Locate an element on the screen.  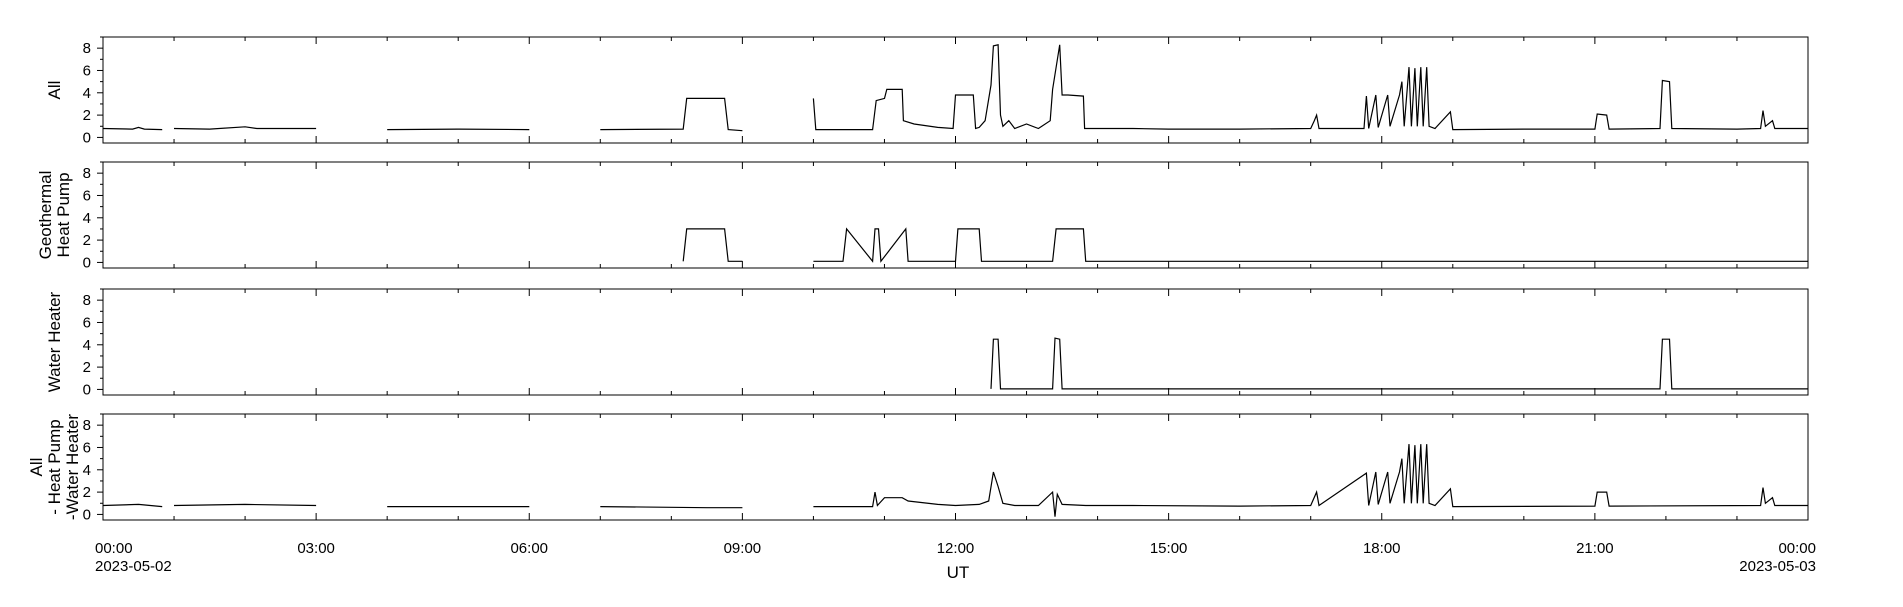
y-axis-label: GeothermalHeat Pump is located at coordinates (54, 215).